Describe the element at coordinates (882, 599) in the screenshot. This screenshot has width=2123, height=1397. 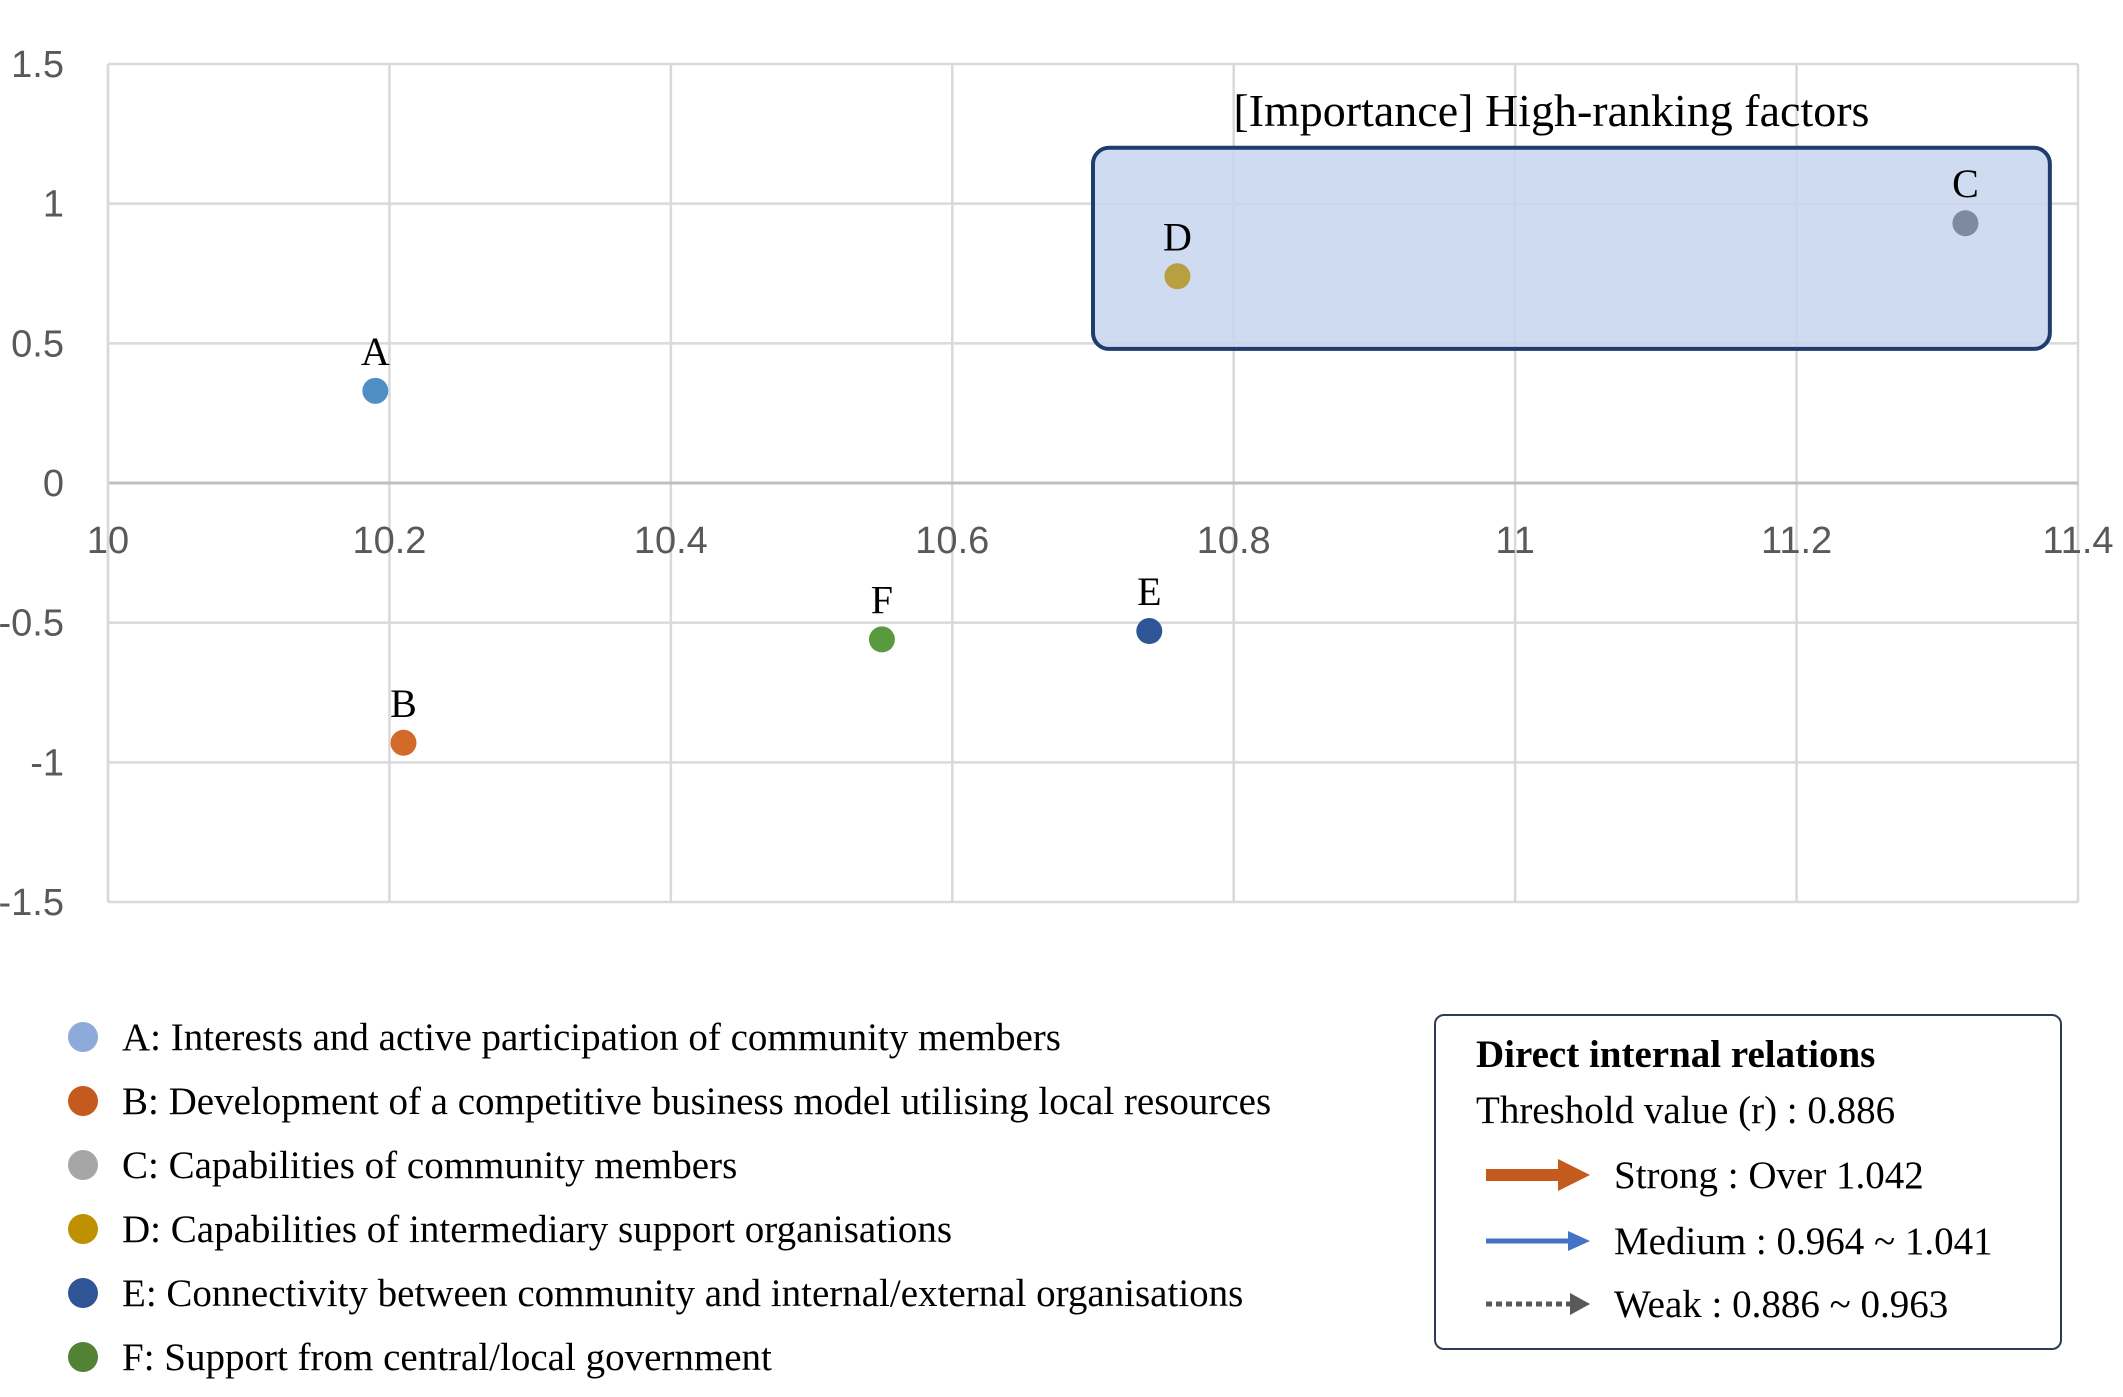
I see `point-label-f: F` at that location.